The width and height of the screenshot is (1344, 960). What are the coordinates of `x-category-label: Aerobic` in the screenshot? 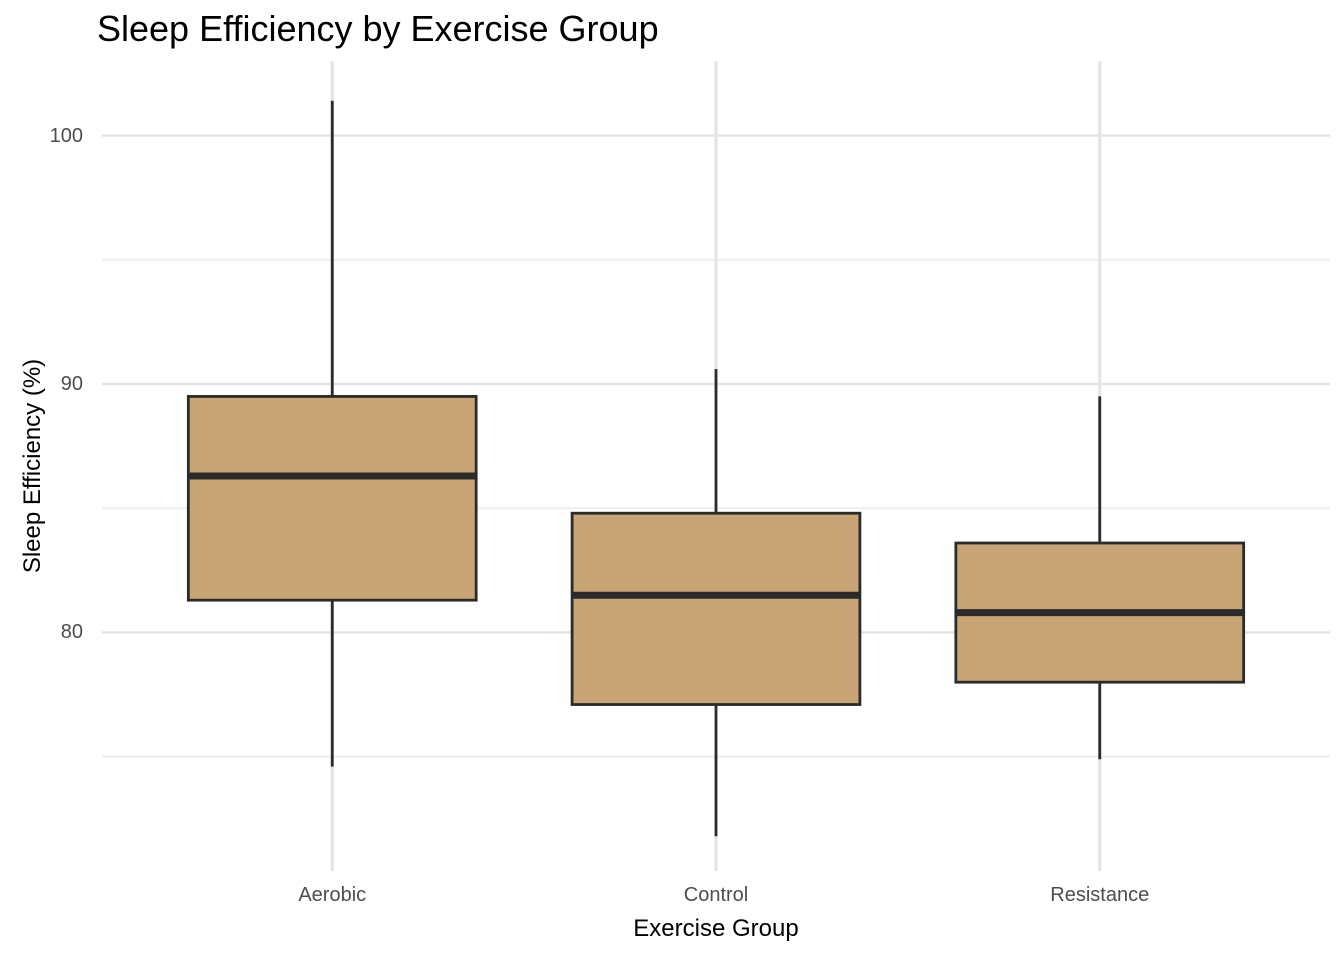 It's located at (332, 895).